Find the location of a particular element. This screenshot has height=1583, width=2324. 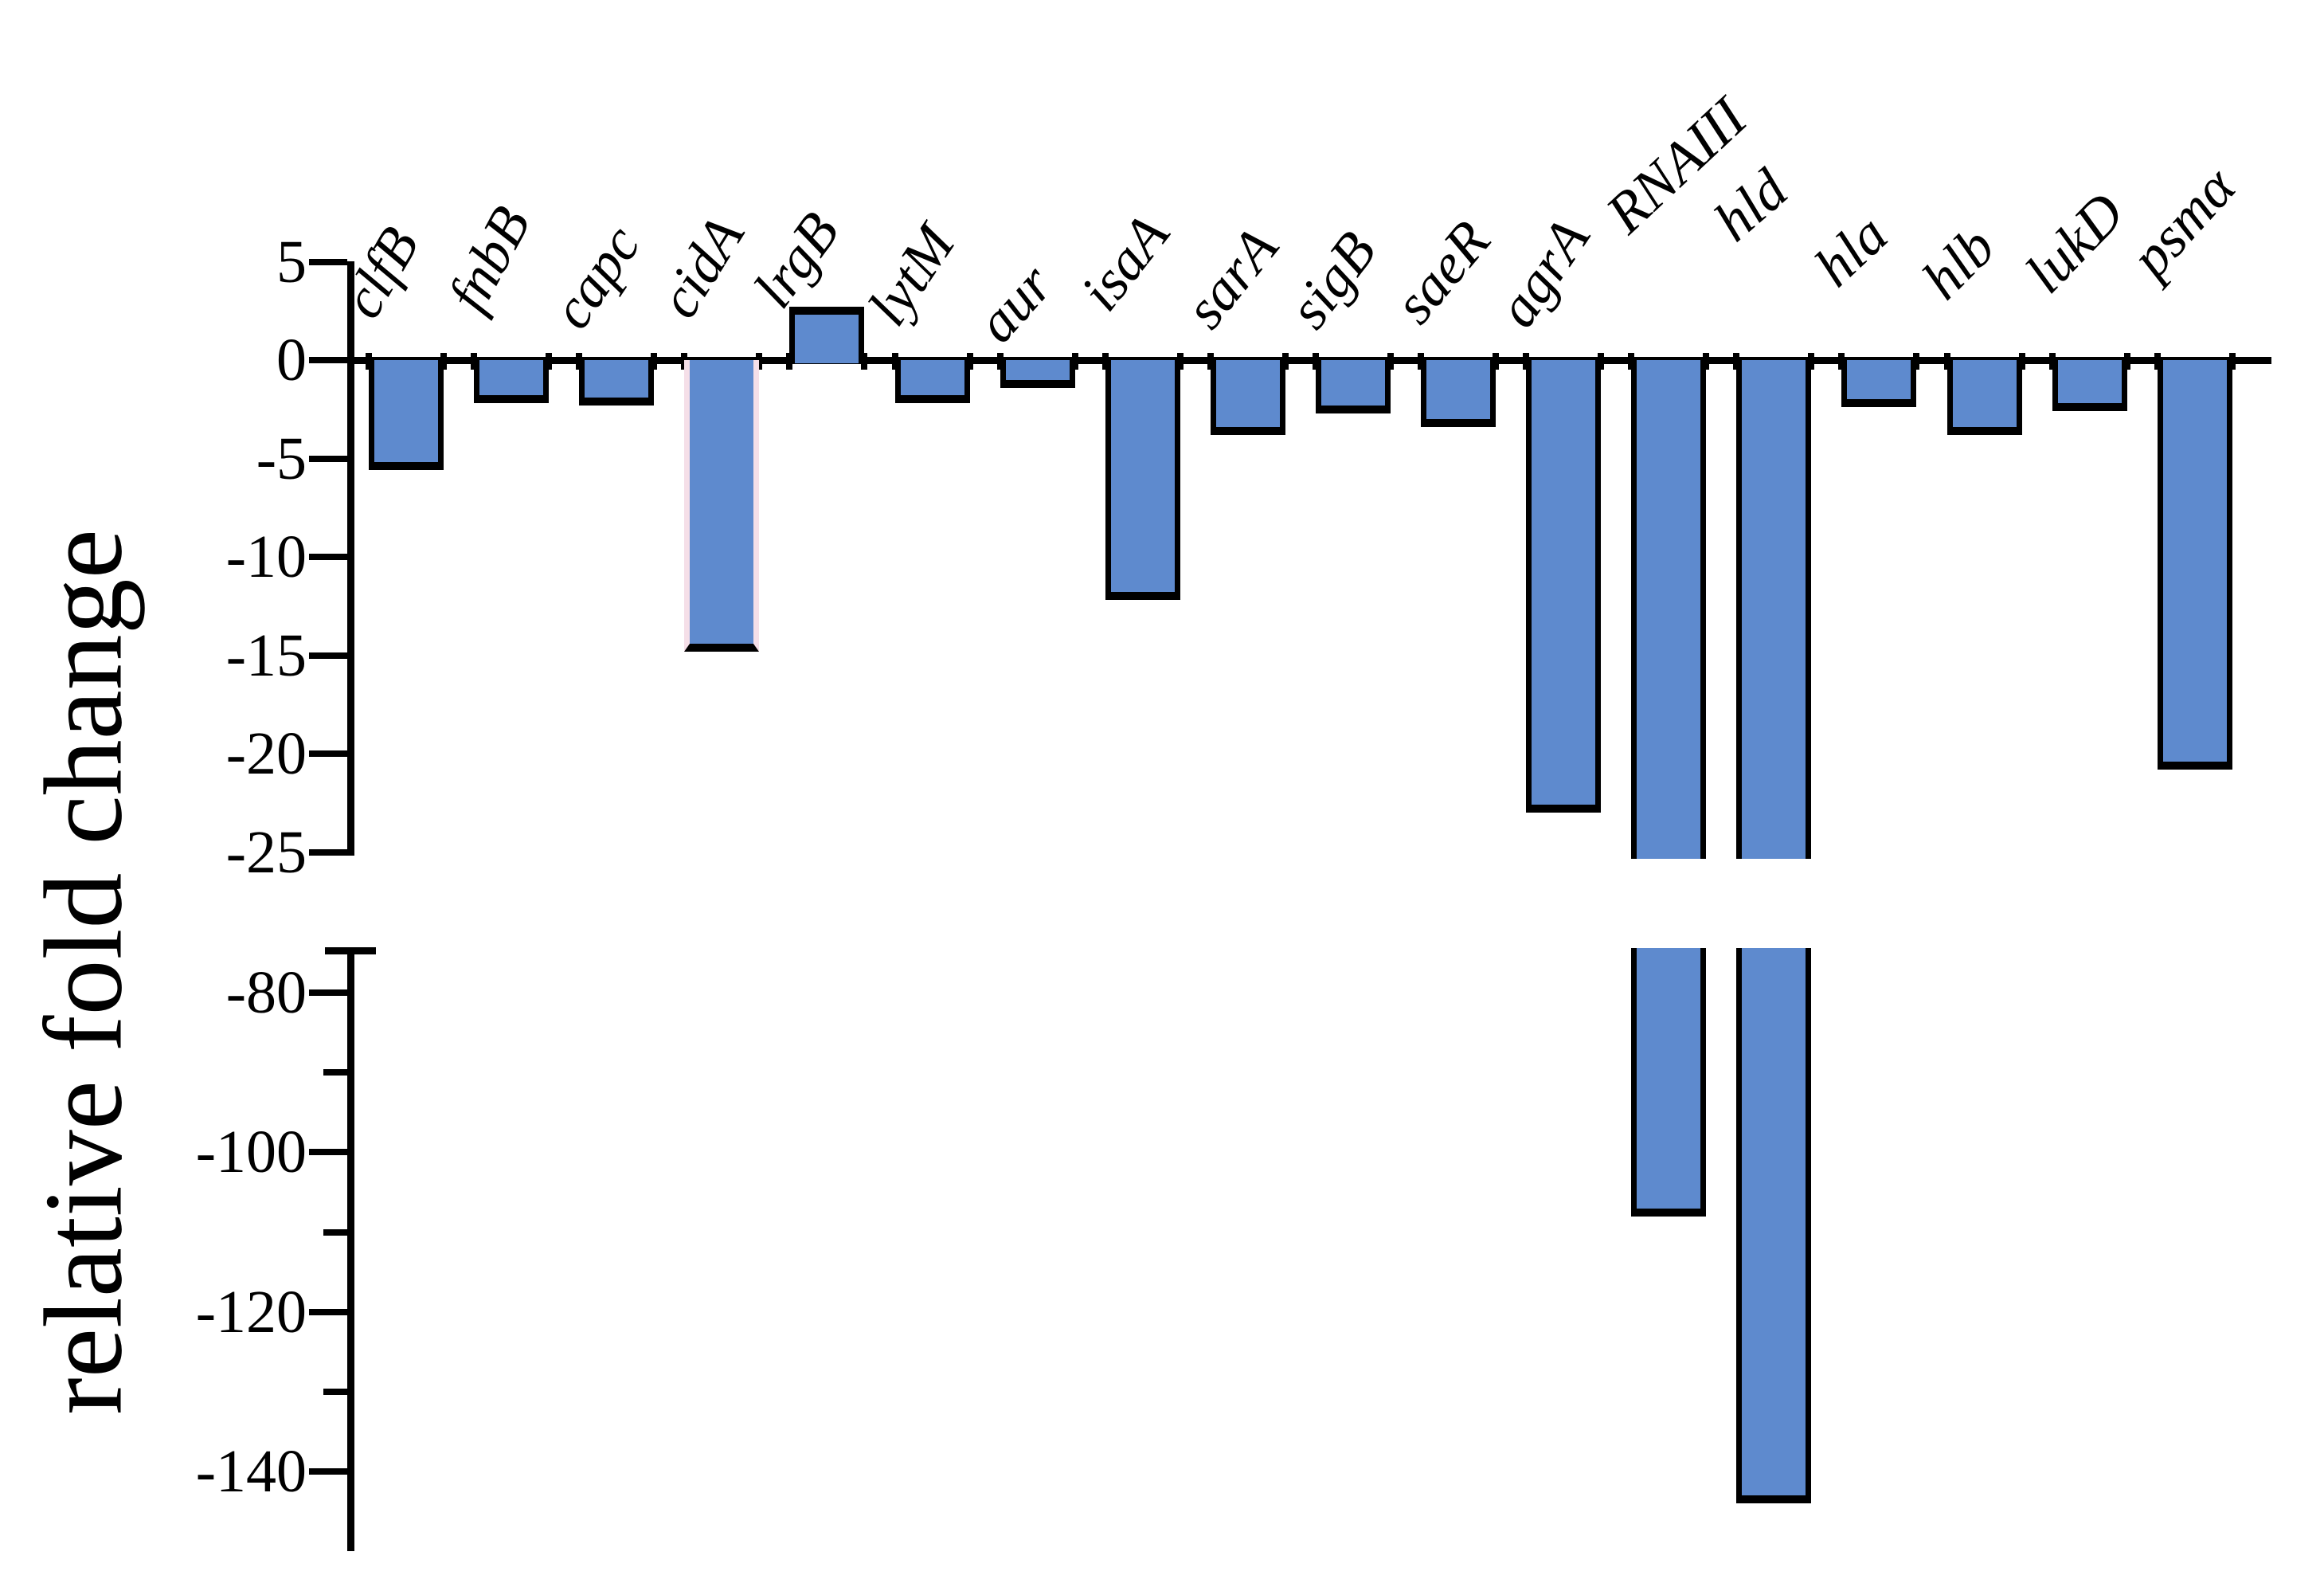

y-minor-tick--130 is located at coordinates (335, 1392).